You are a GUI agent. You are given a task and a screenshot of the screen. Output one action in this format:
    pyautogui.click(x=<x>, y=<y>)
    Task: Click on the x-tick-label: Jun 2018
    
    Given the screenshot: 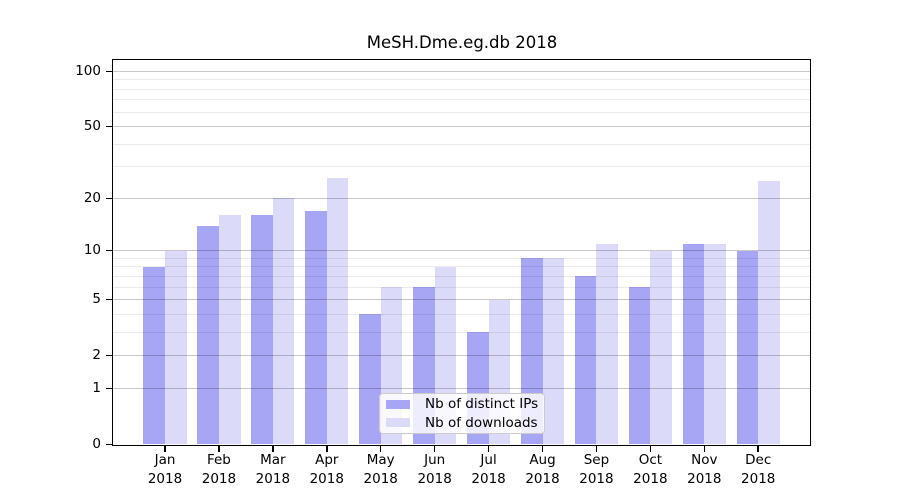 What is the action you would take?
    pyautogui.click(x=435, y=469)
    